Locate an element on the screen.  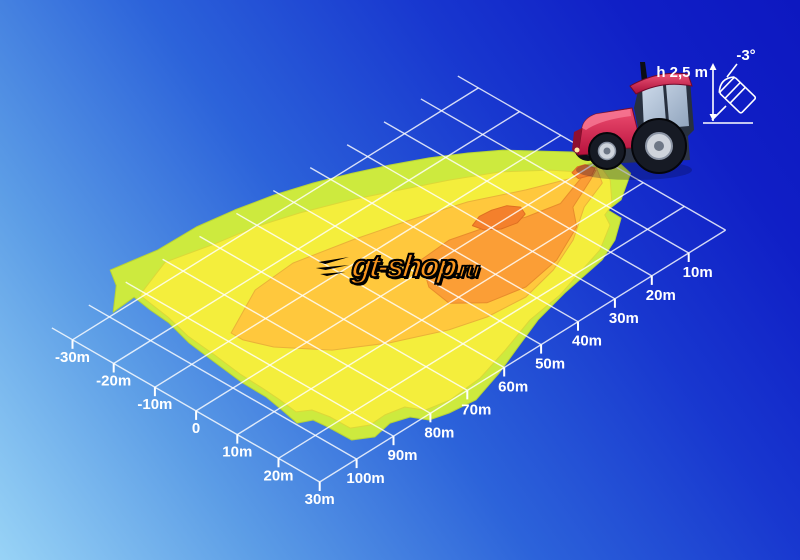
work-lamp-icon is located at coordinates (737, 95).